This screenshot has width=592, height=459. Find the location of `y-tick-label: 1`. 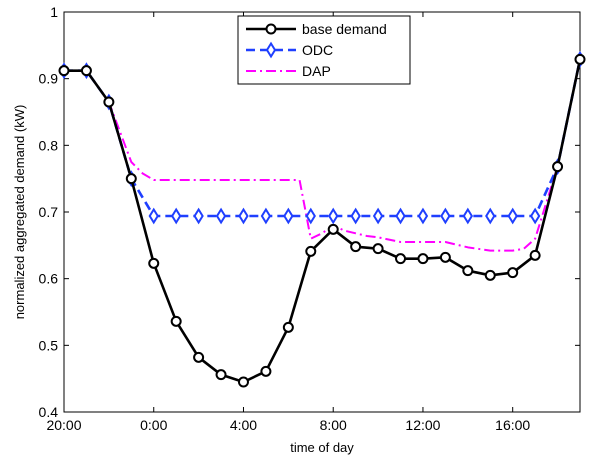

y-tick-label: 1 is located at coordinates (54, 12).